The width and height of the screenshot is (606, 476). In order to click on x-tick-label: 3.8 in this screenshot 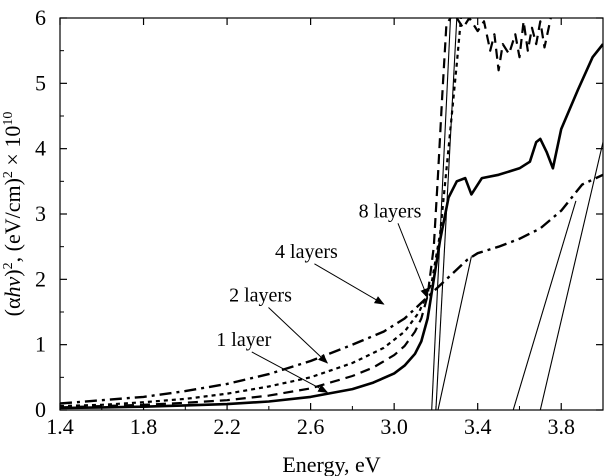, I will do `click(561, 426)`.